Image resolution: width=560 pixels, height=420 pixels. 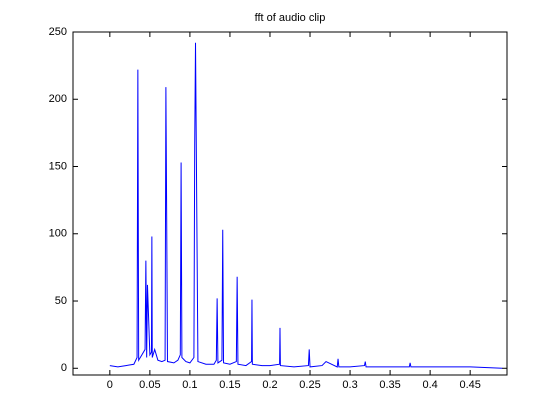 I want to click on y-tick-label: 200, so click(x=58, y=99).